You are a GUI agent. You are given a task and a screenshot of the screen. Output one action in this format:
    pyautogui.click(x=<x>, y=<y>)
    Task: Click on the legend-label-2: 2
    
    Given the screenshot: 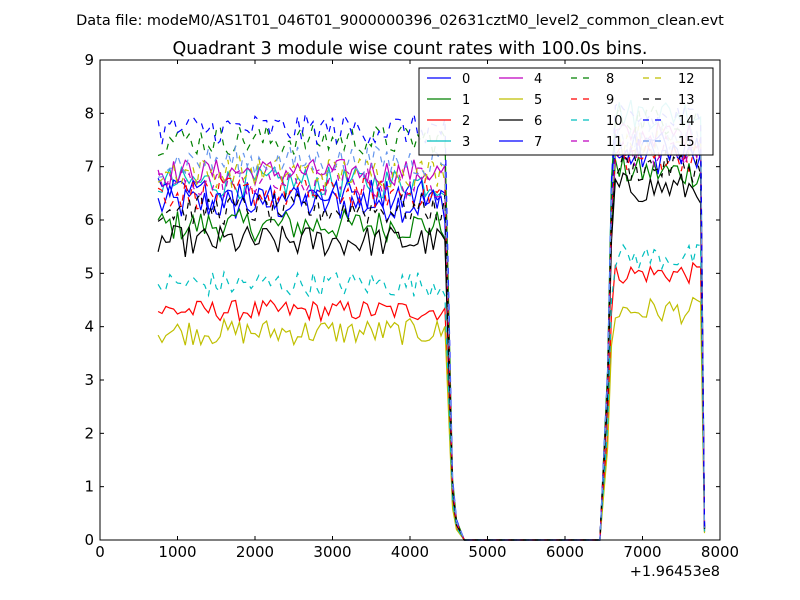 What is the action you would take?
    pyautogui.click(x=466, y=121)
    